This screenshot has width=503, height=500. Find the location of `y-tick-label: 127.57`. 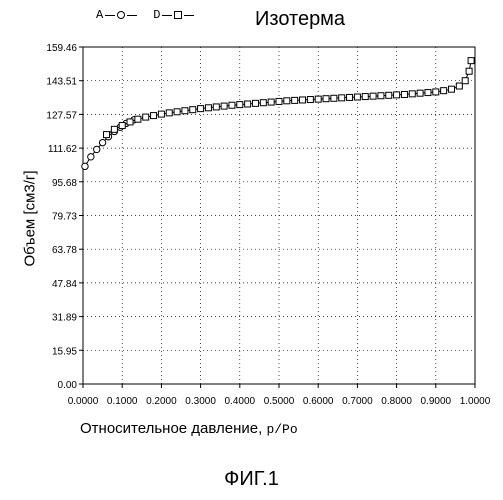

y-tick-label: 127.57 is located at coordinates (61, 115).